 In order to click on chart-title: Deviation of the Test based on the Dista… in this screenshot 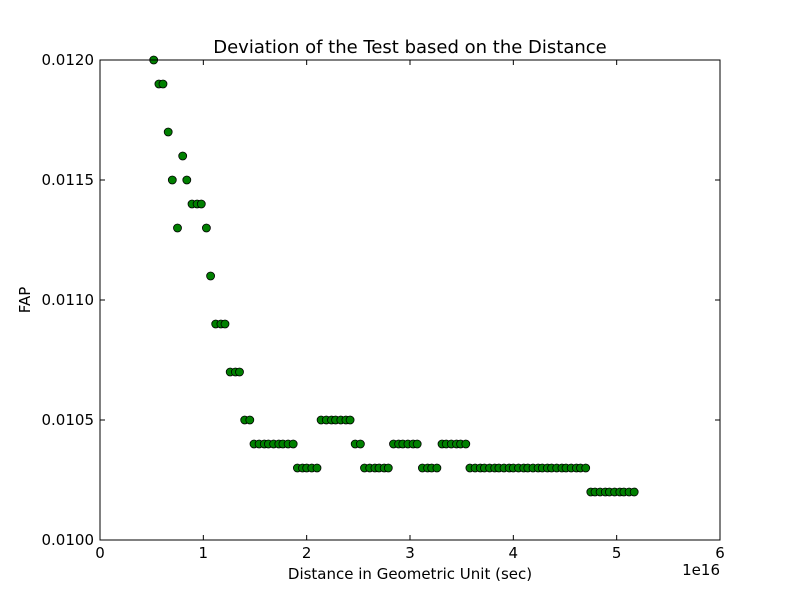, I will do `click(410, 47)`.